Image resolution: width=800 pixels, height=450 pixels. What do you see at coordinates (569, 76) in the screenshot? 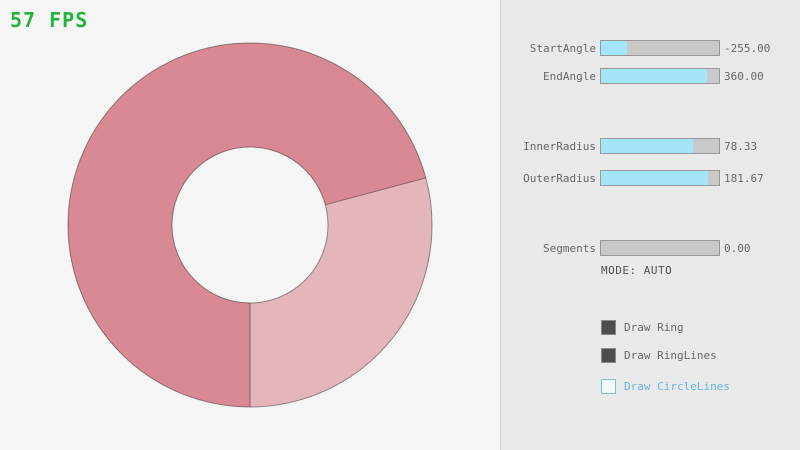
I see `end-angle-label: EndAngle` at bounding box center [569, 76].